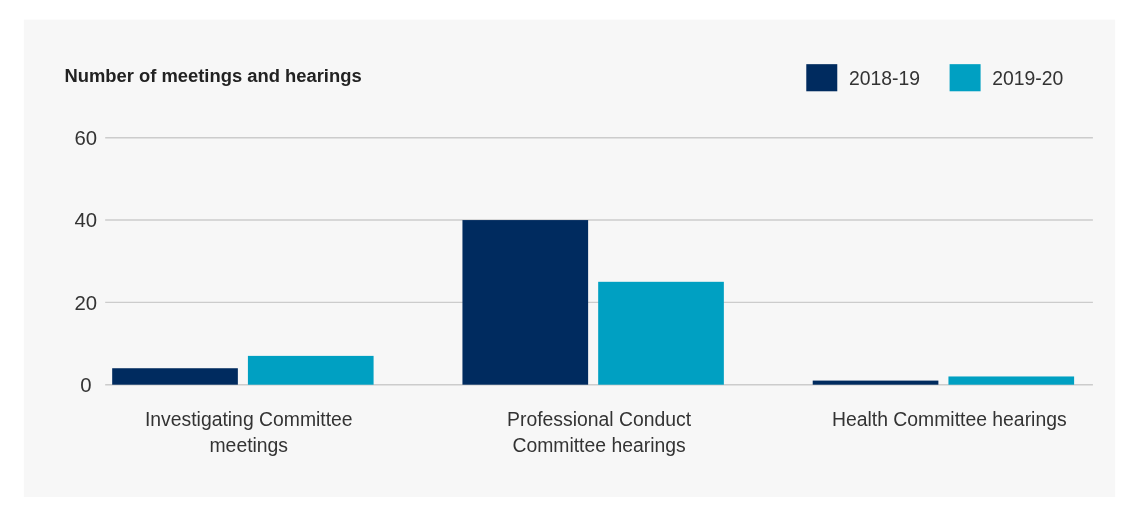 The width and height of the screenshot is (1140, 506). Describe the element at coordinates (213, 75) in the screenshot. I see `chart-title: Number of meetings and hearings` at that location.